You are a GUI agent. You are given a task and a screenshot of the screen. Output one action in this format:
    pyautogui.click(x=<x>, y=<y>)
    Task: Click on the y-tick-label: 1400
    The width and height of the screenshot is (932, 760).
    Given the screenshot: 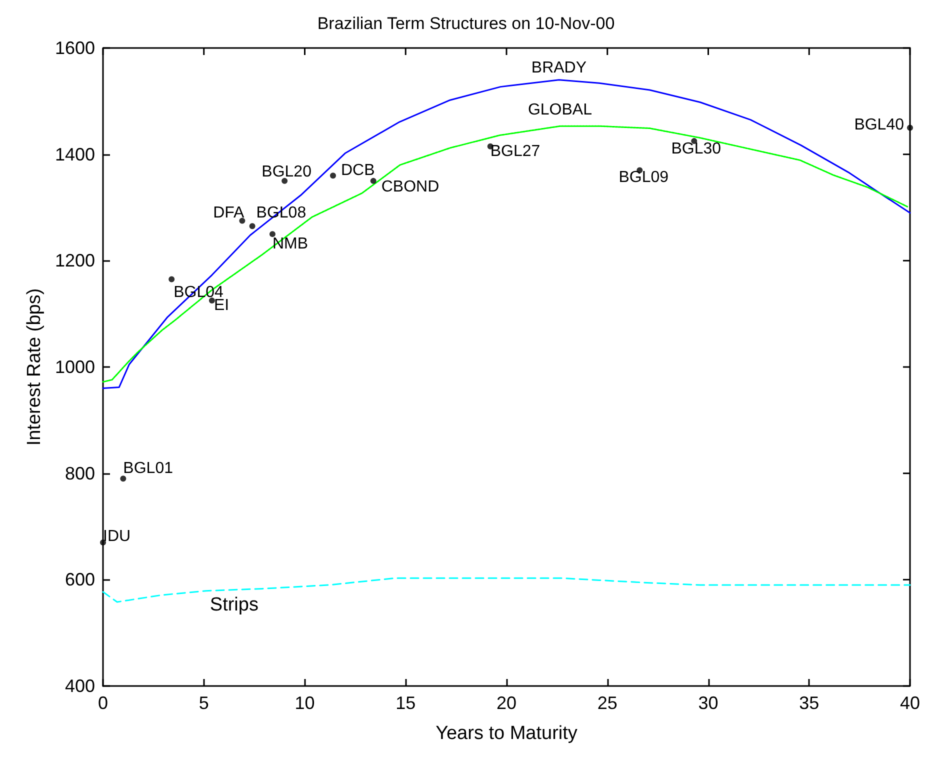 What is the action you would take?
    pyautogui.click(x=74, y=154)
    